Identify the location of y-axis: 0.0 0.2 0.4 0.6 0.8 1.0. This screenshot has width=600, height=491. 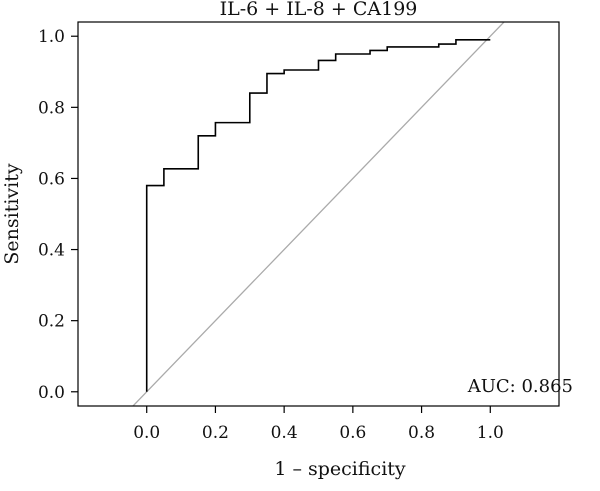
(58, 215).